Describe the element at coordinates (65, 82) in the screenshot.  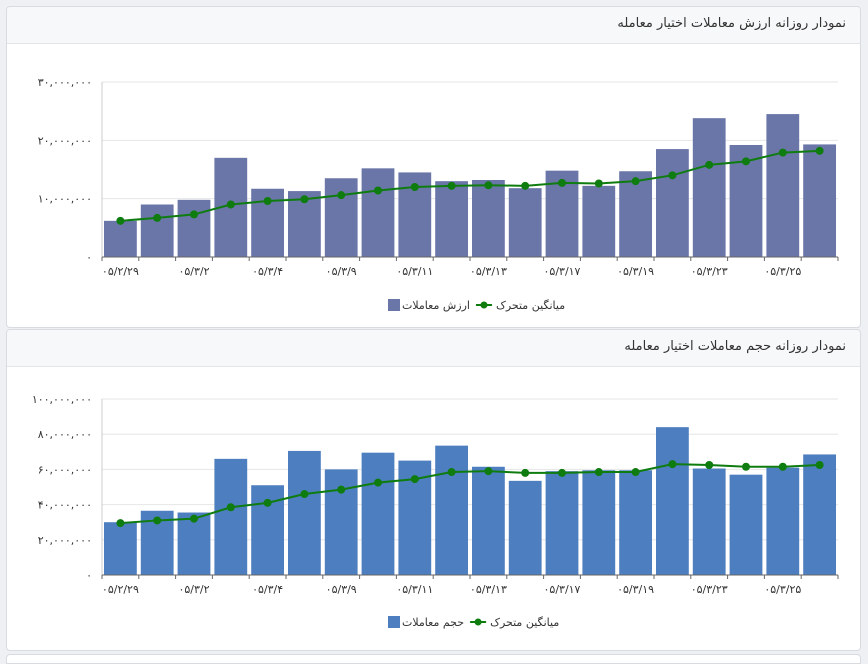
I see `y-tick-label: ۳۰,۰۰۰,۰۰۰` at that location.